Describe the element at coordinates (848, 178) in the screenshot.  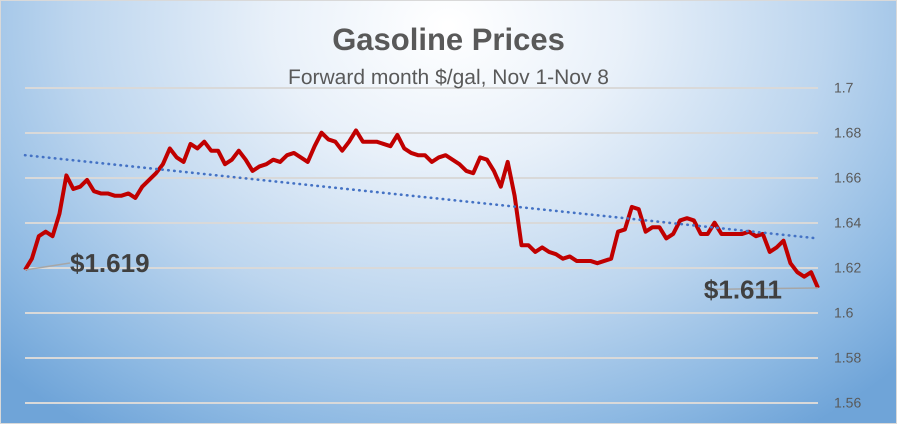
I see `y-tick-label: 1.66` at that location.